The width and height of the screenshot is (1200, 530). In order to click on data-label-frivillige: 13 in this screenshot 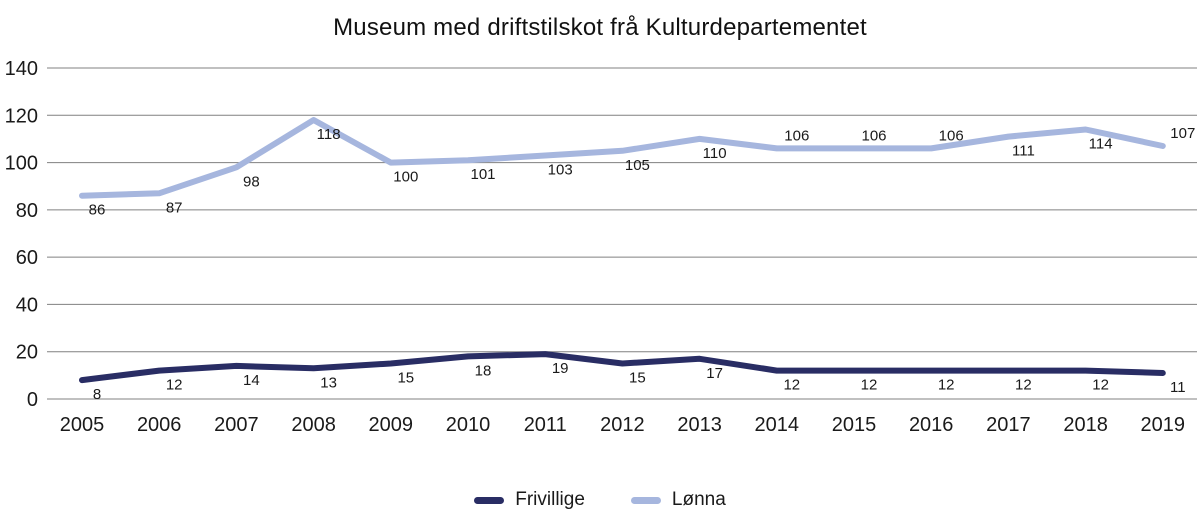, I will do `click(328, 382)`.